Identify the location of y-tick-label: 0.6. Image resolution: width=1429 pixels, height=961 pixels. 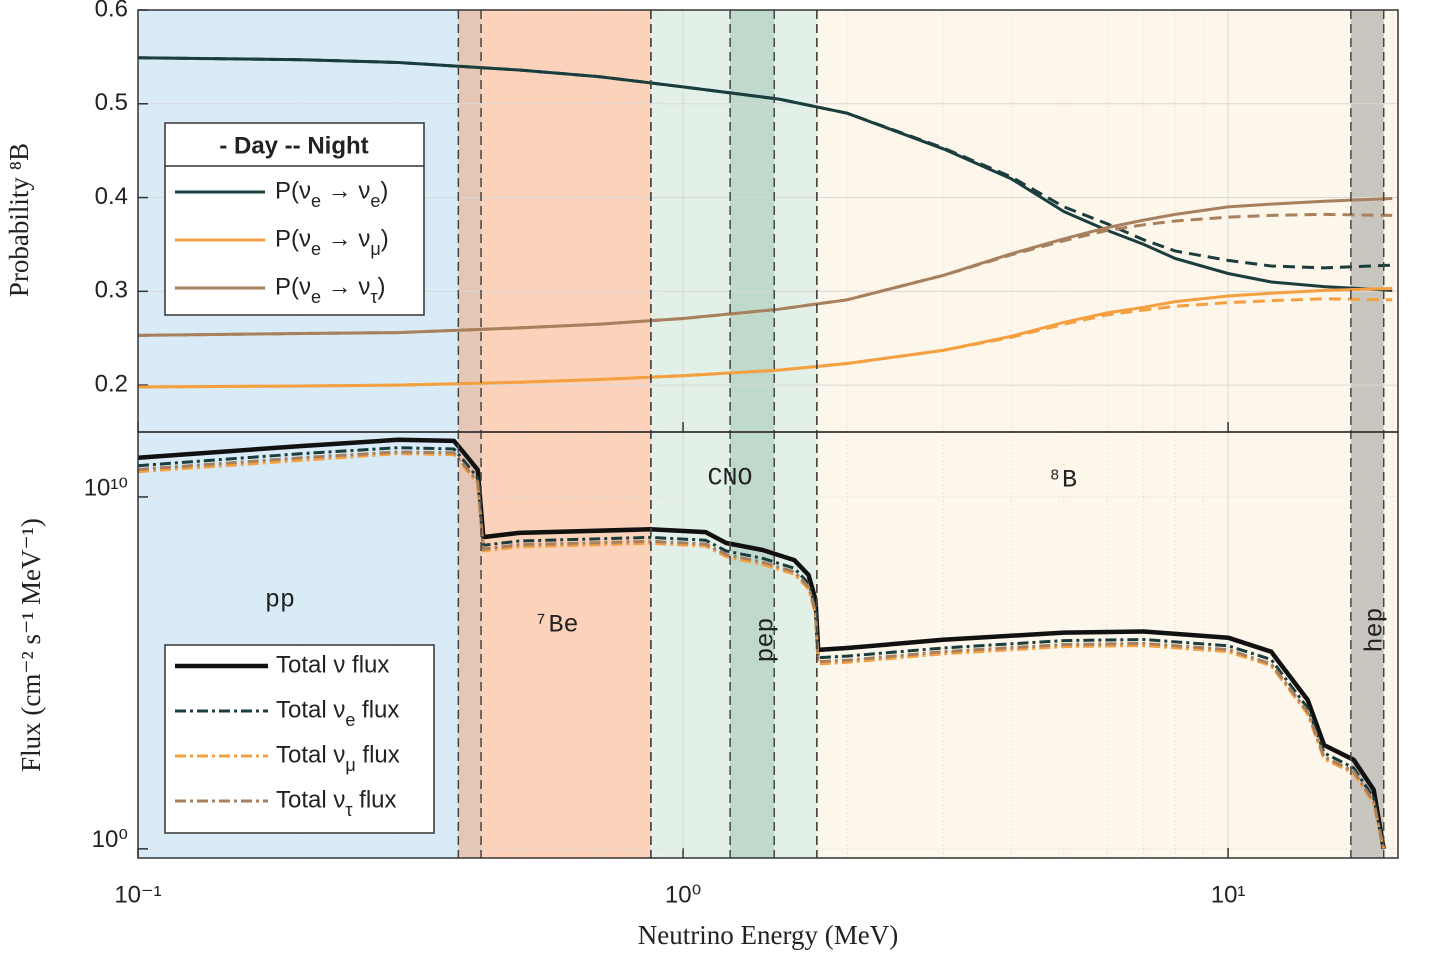
(111, 11).